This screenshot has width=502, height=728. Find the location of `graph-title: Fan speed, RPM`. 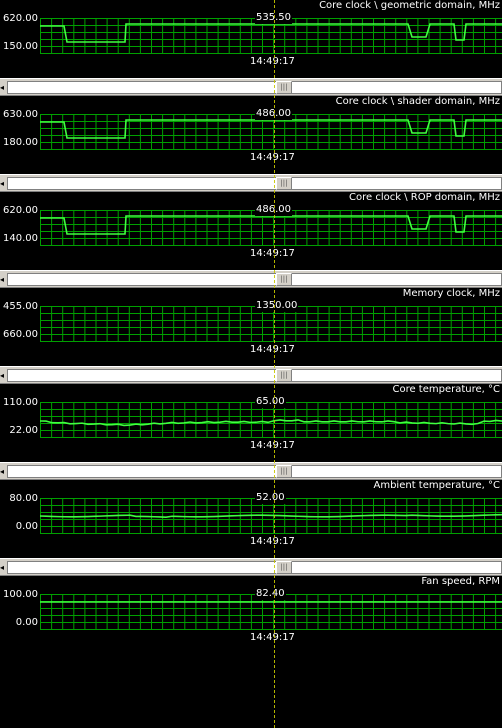

graph-title: Fan speed, RPM is located at coordinates (460, 581).